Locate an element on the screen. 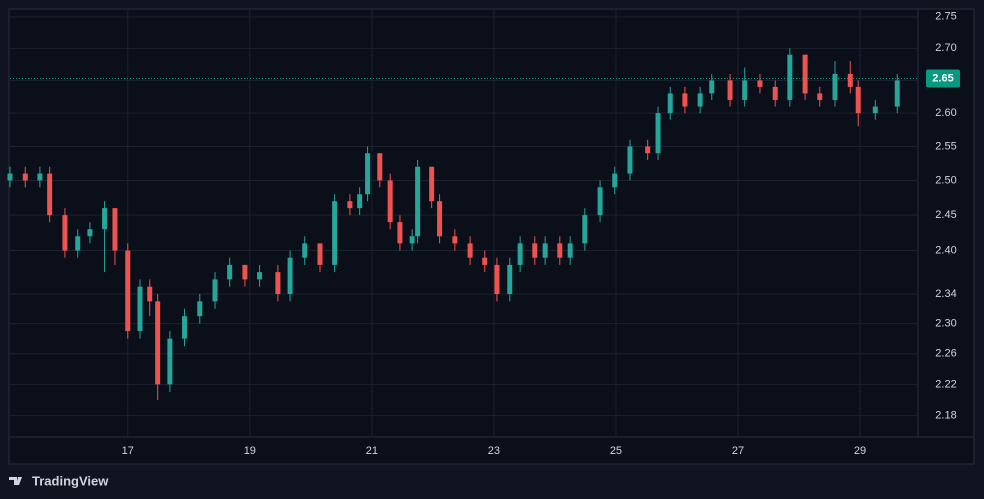 The height and width of the screenshot is (499, 984). y-tick-label: 2.45 is located at coordinates (945, 215).